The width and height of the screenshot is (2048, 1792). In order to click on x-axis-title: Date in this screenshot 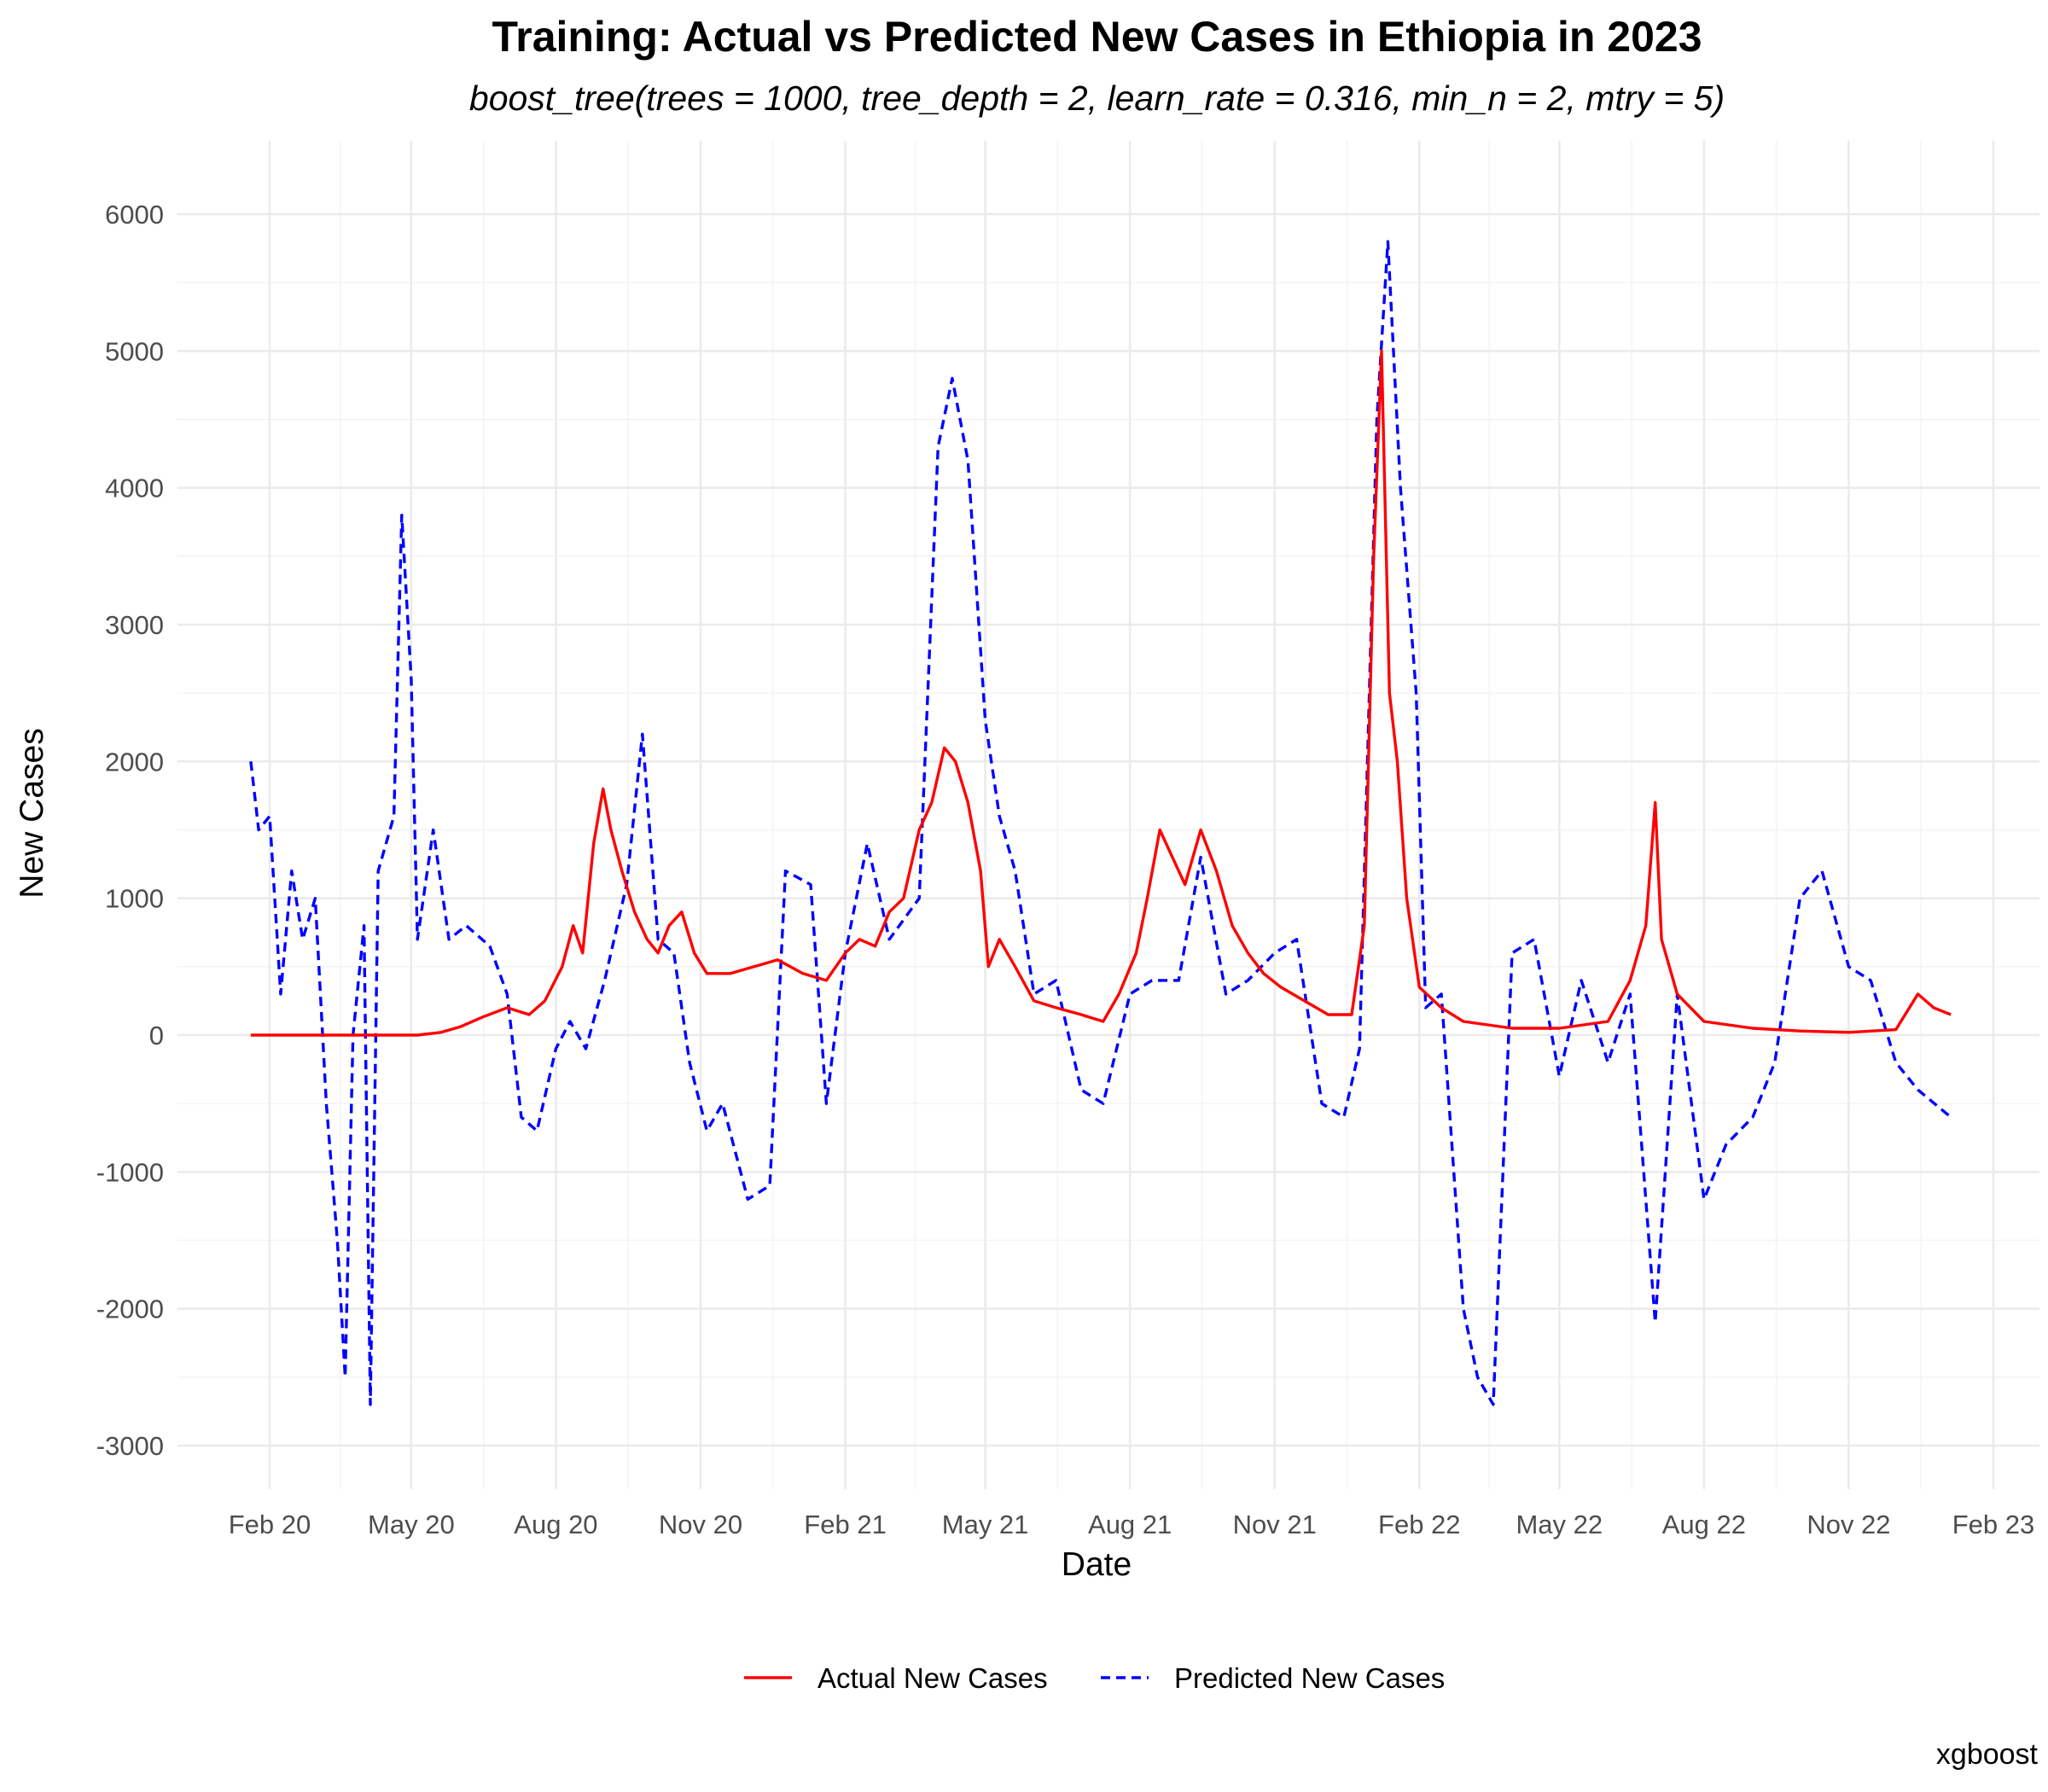, I will do `click(1097, 1564)`.